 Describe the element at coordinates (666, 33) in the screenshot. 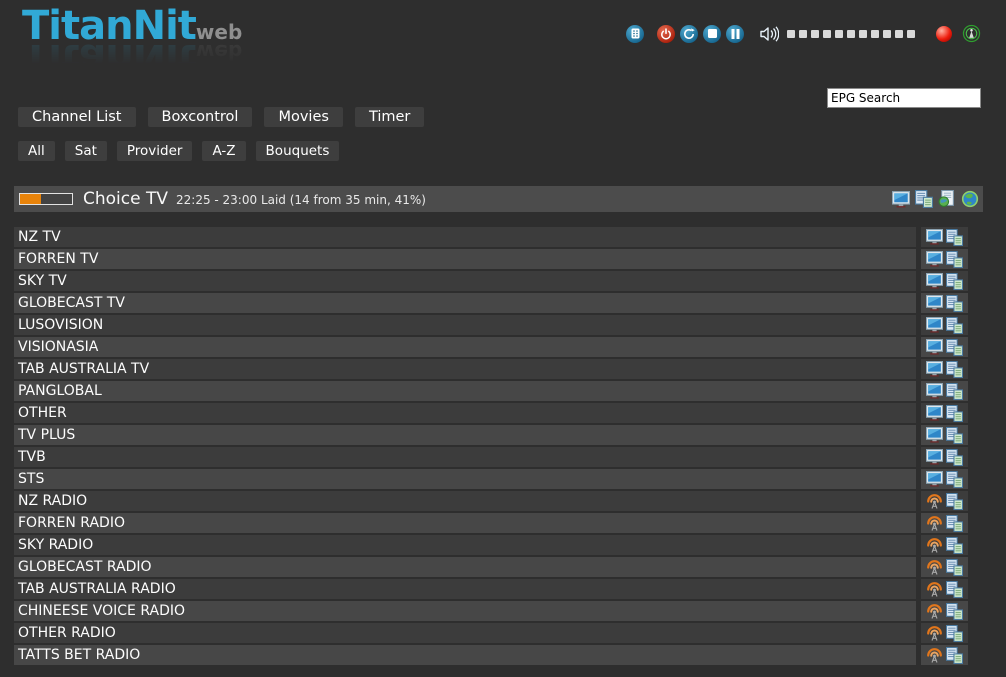

I see `power-icon` at that location.